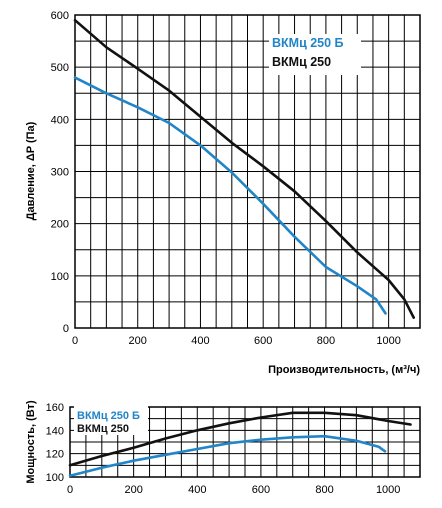  I want to click on x-axis-label: Производительность, (м³/ч), so click(344, 370).